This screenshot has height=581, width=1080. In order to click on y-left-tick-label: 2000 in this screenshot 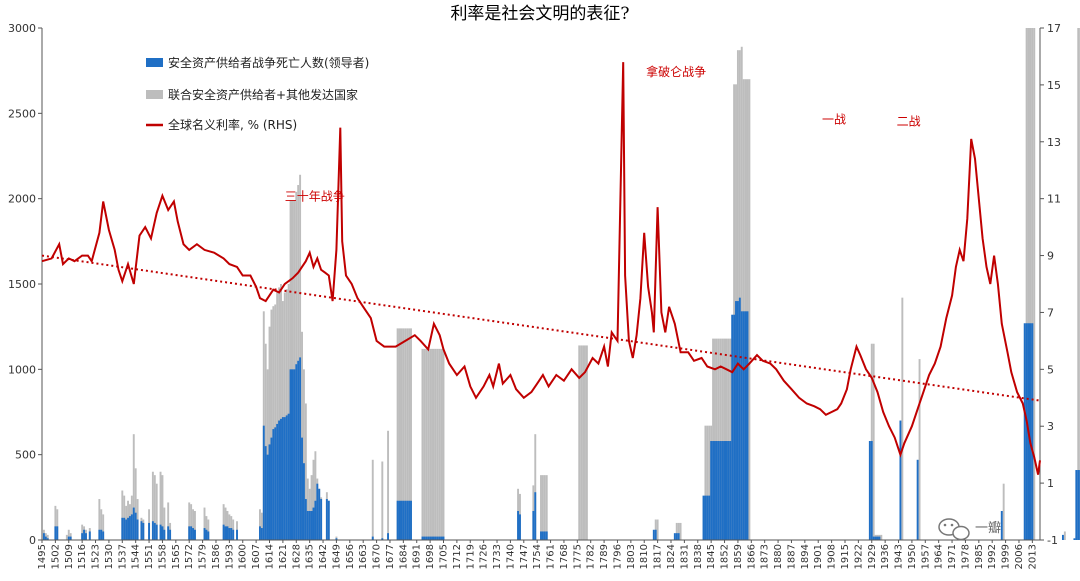, I will do `click(22, 199)`.